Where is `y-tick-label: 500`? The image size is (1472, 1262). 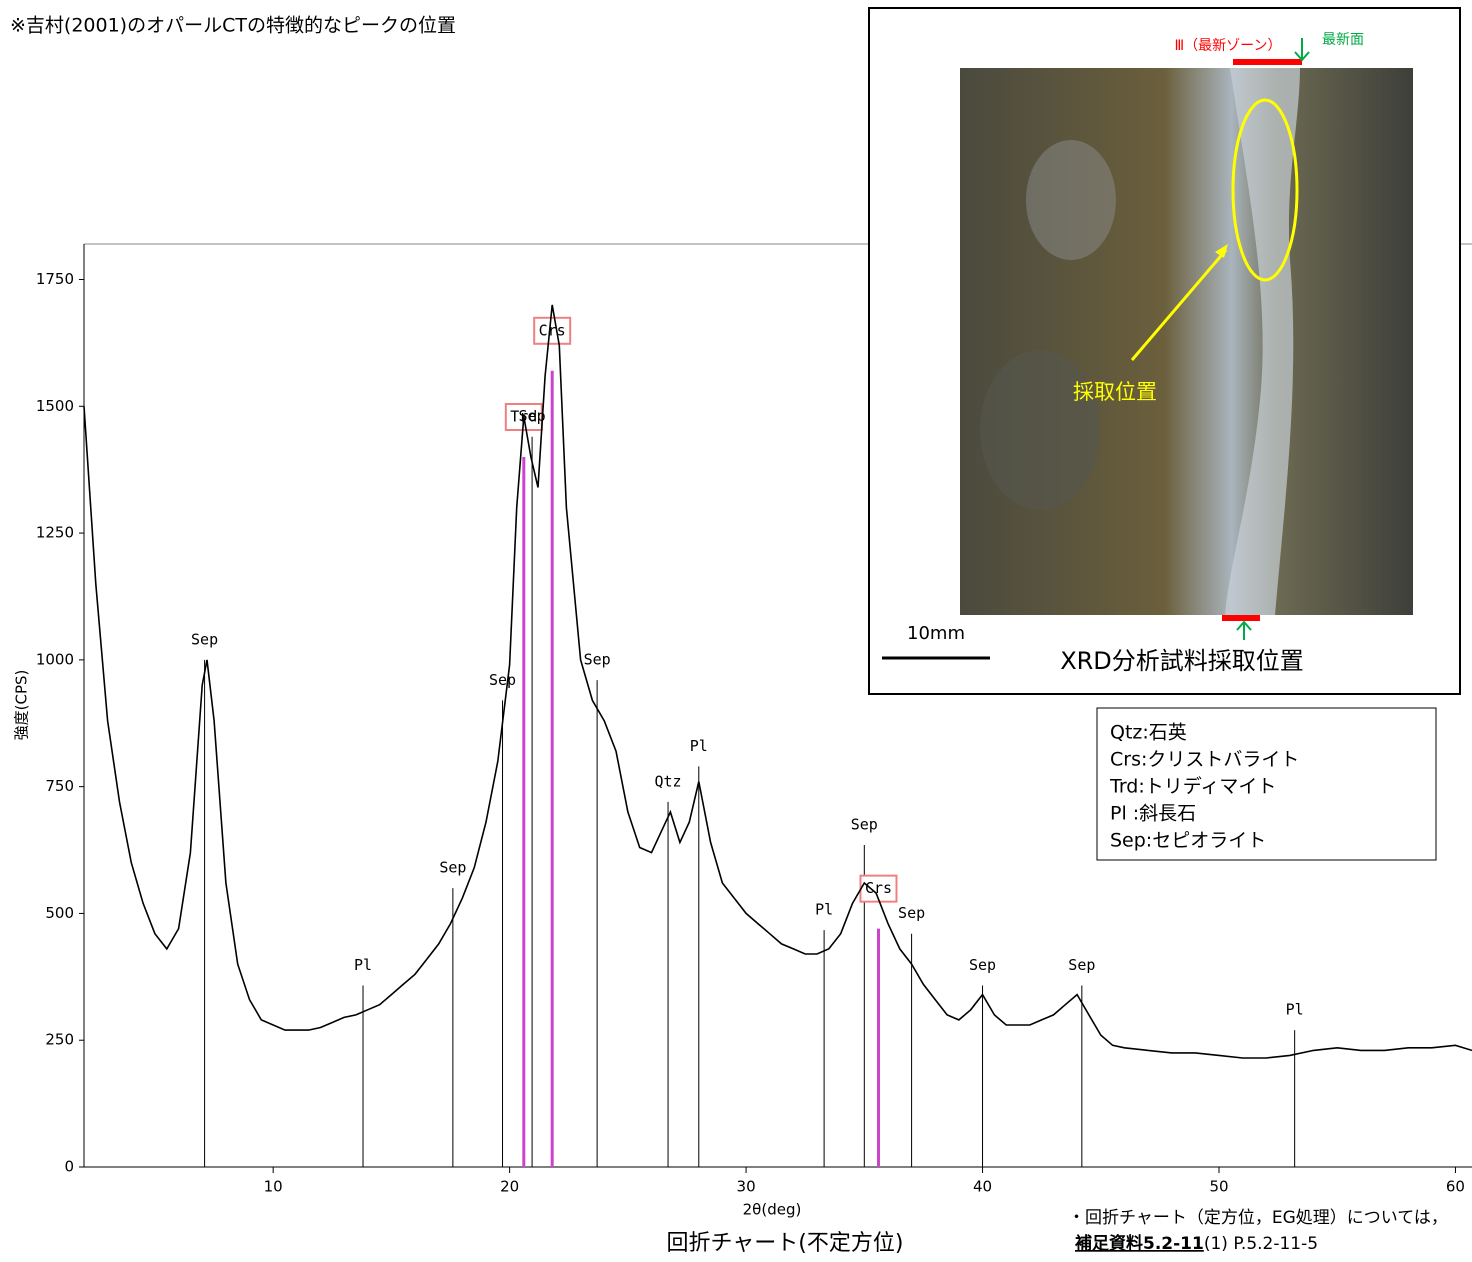 y-tick-label: 500 is located at coordinates (59, 913).